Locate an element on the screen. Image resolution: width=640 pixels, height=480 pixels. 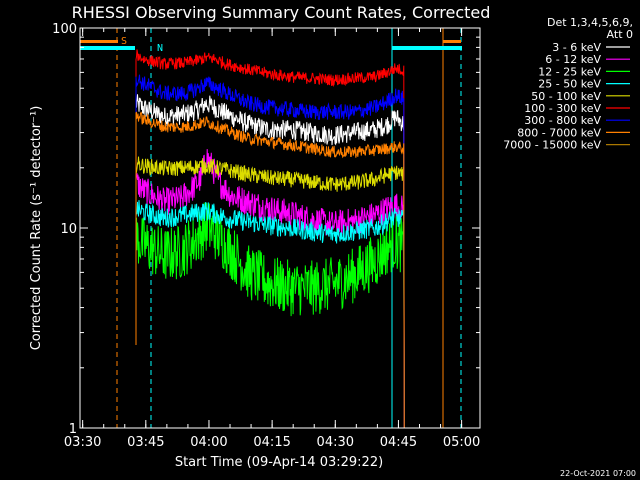
legend-label: 25 - 50 keV is located at coordinates (569, 84).